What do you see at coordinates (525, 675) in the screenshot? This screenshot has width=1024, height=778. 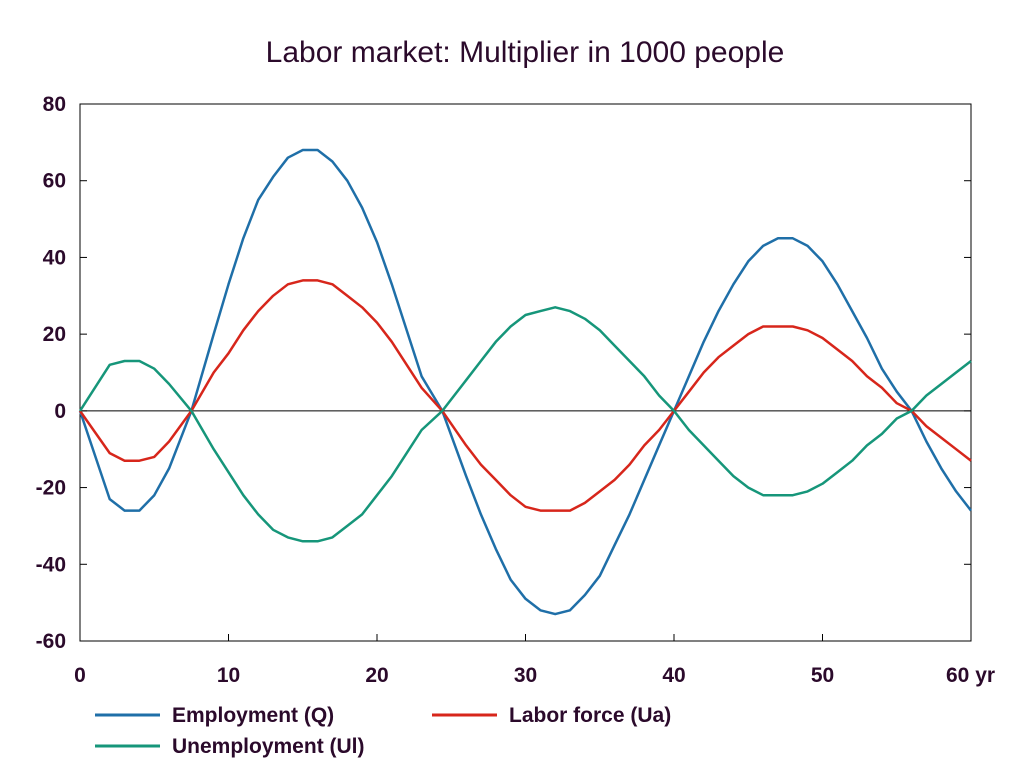 I see `x-tick-label: 30` at bounding box center [525, 675].